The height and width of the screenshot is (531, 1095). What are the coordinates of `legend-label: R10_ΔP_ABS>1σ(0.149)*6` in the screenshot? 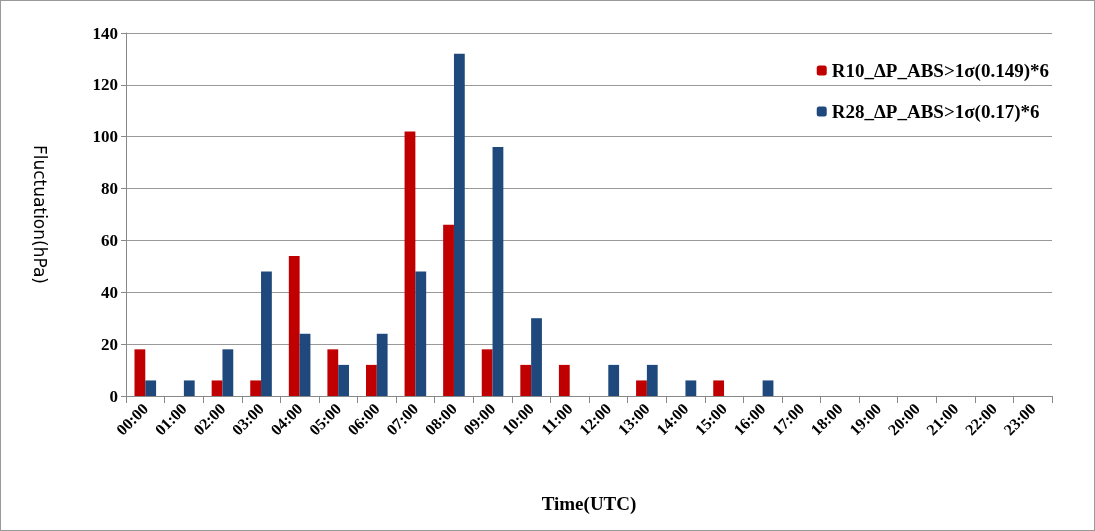 It's located at (940, 71).